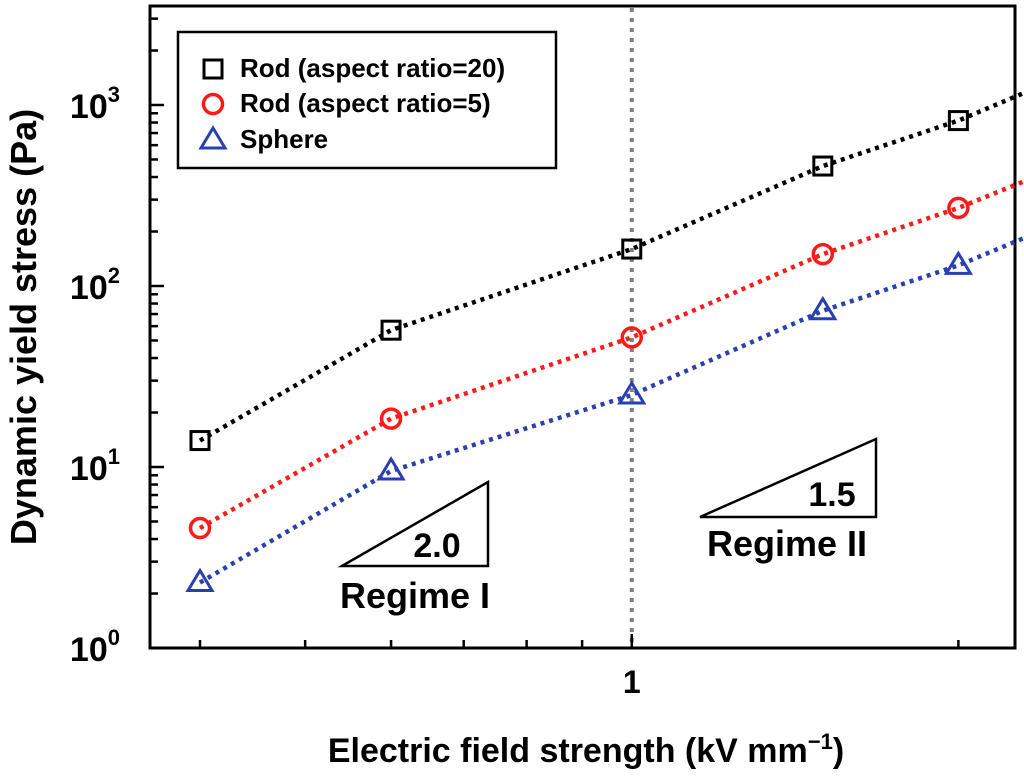 The width and height of the screenshot is (1024, 782). Describe the element at coordinates (831, 495) in the screenshot. I see `slope-value-regime-2: 1.5` at that location.